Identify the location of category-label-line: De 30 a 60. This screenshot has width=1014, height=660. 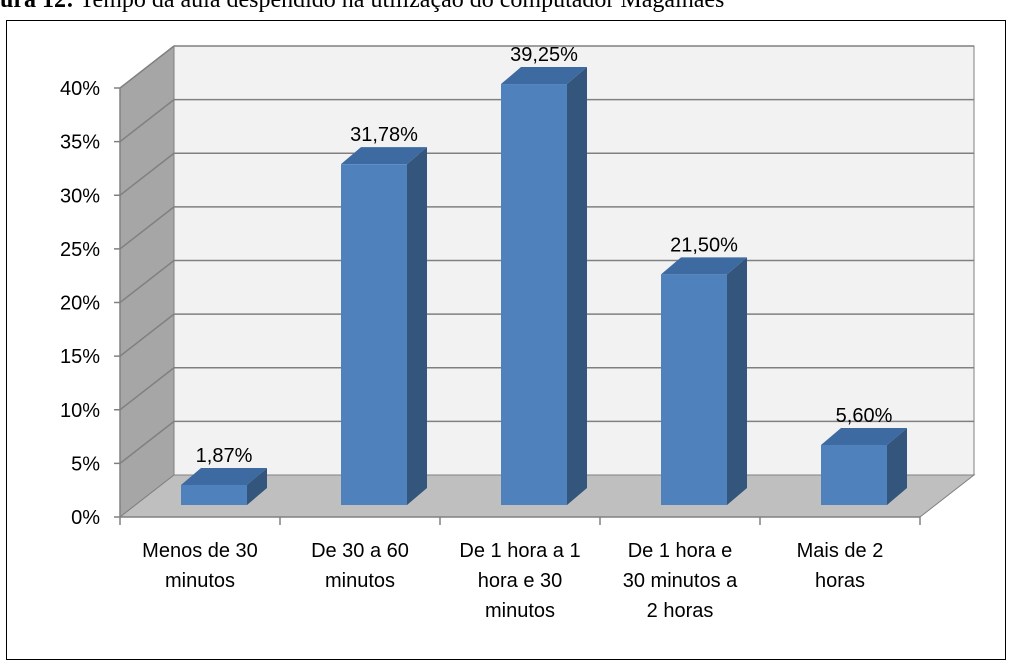
(360, 551).